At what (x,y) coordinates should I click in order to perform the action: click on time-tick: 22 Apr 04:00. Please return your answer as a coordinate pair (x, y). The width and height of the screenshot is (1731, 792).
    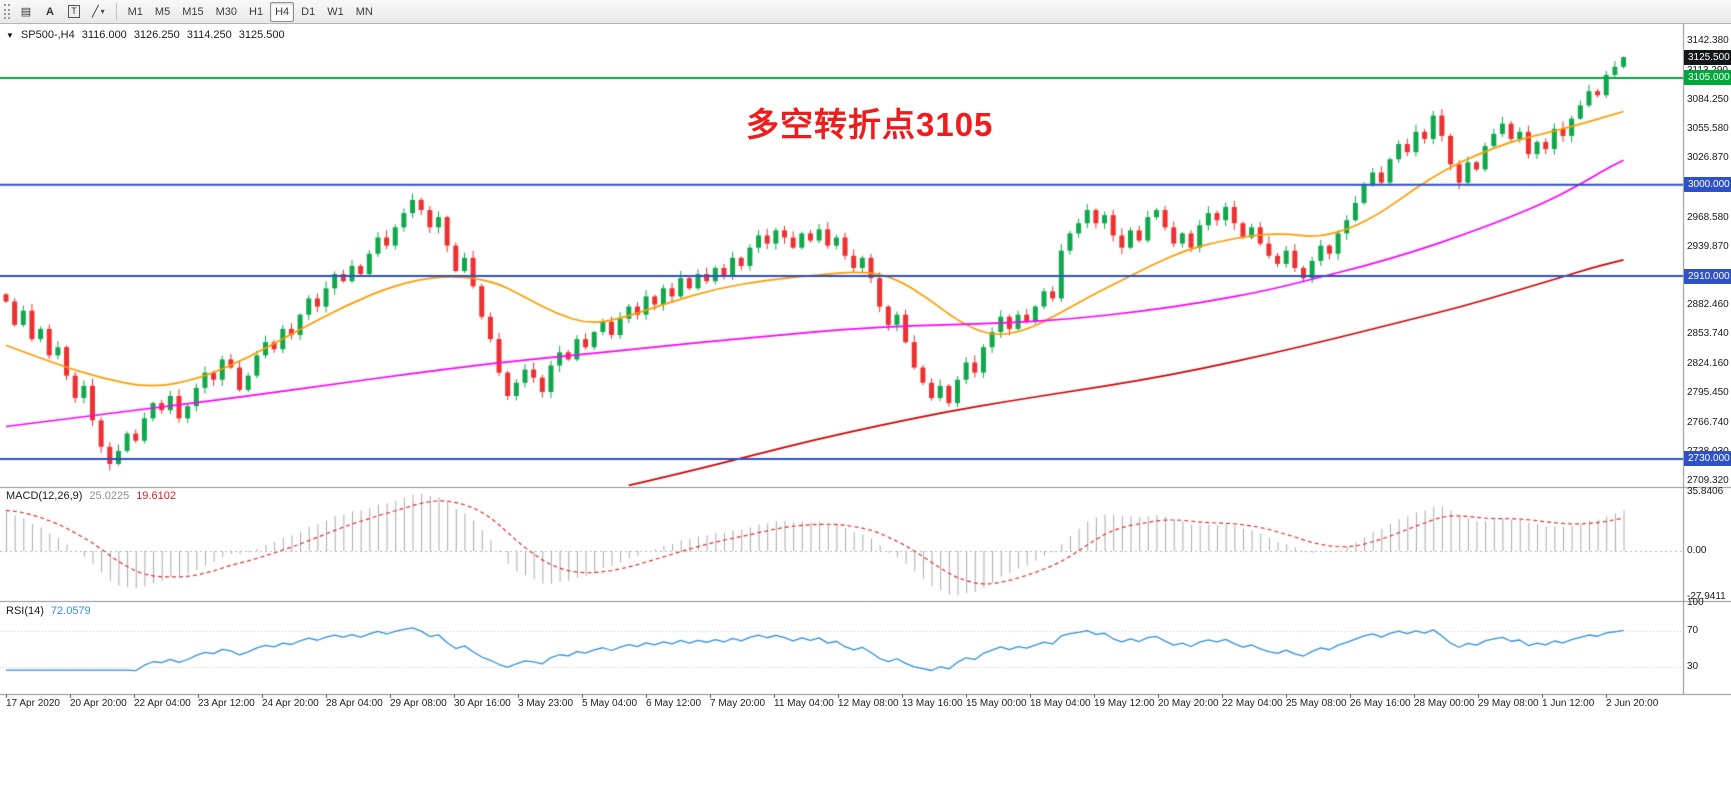
    Looking at the image, I should click on (162, 703).